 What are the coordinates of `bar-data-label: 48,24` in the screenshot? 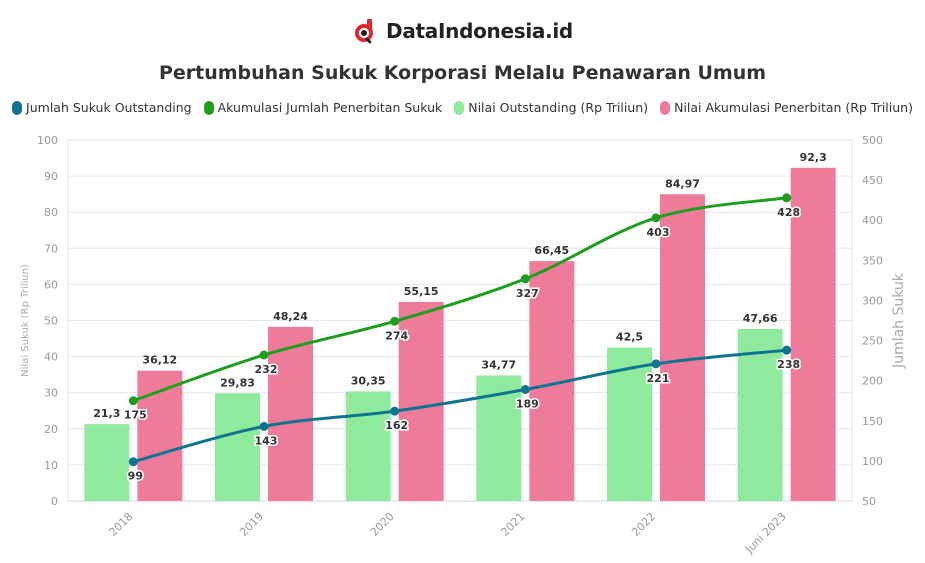 It's located at (290, 316).